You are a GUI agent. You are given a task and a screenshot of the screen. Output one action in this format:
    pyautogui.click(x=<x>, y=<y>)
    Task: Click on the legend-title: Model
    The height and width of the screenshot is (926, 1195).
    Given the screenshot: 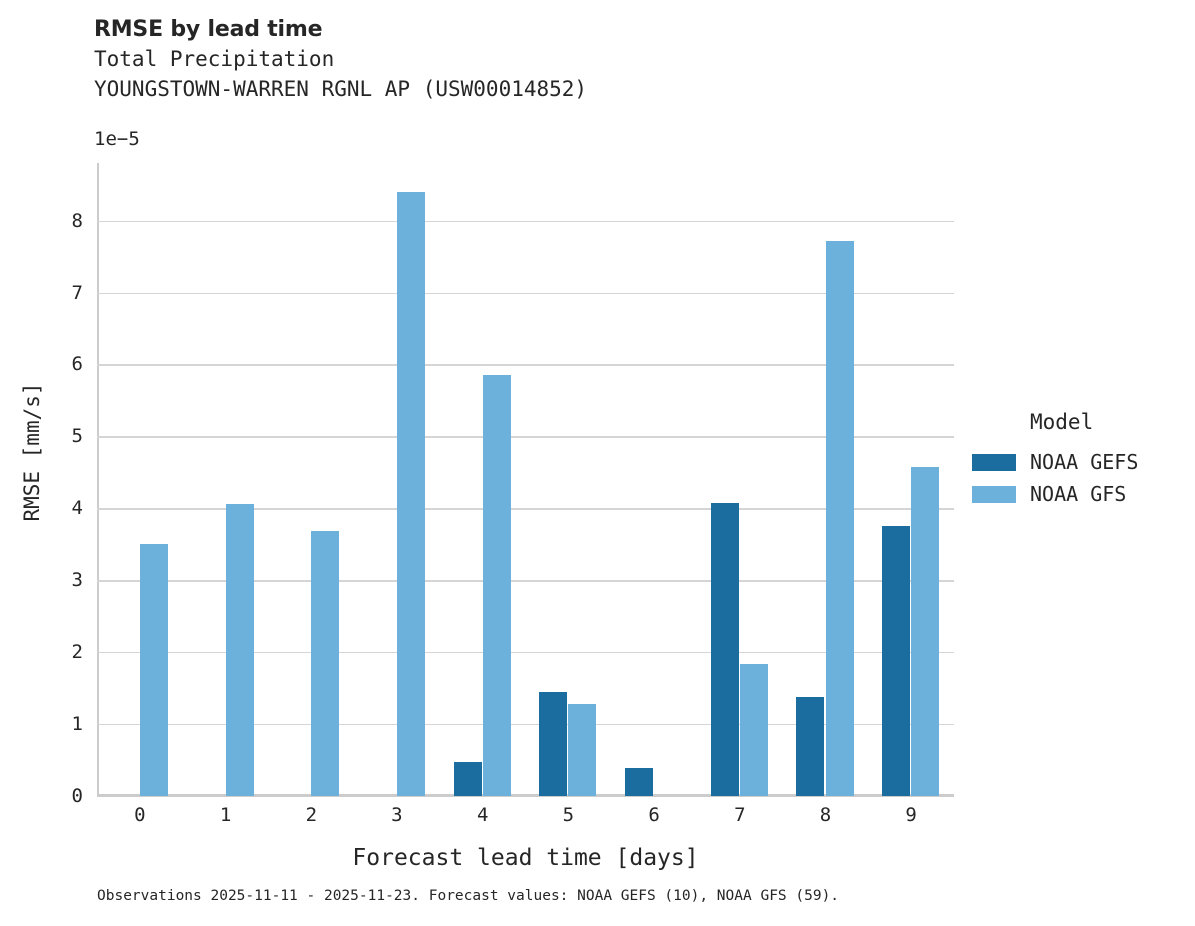 What is the action you would take?
    pyautogui.click(x=1062, y=422)
    